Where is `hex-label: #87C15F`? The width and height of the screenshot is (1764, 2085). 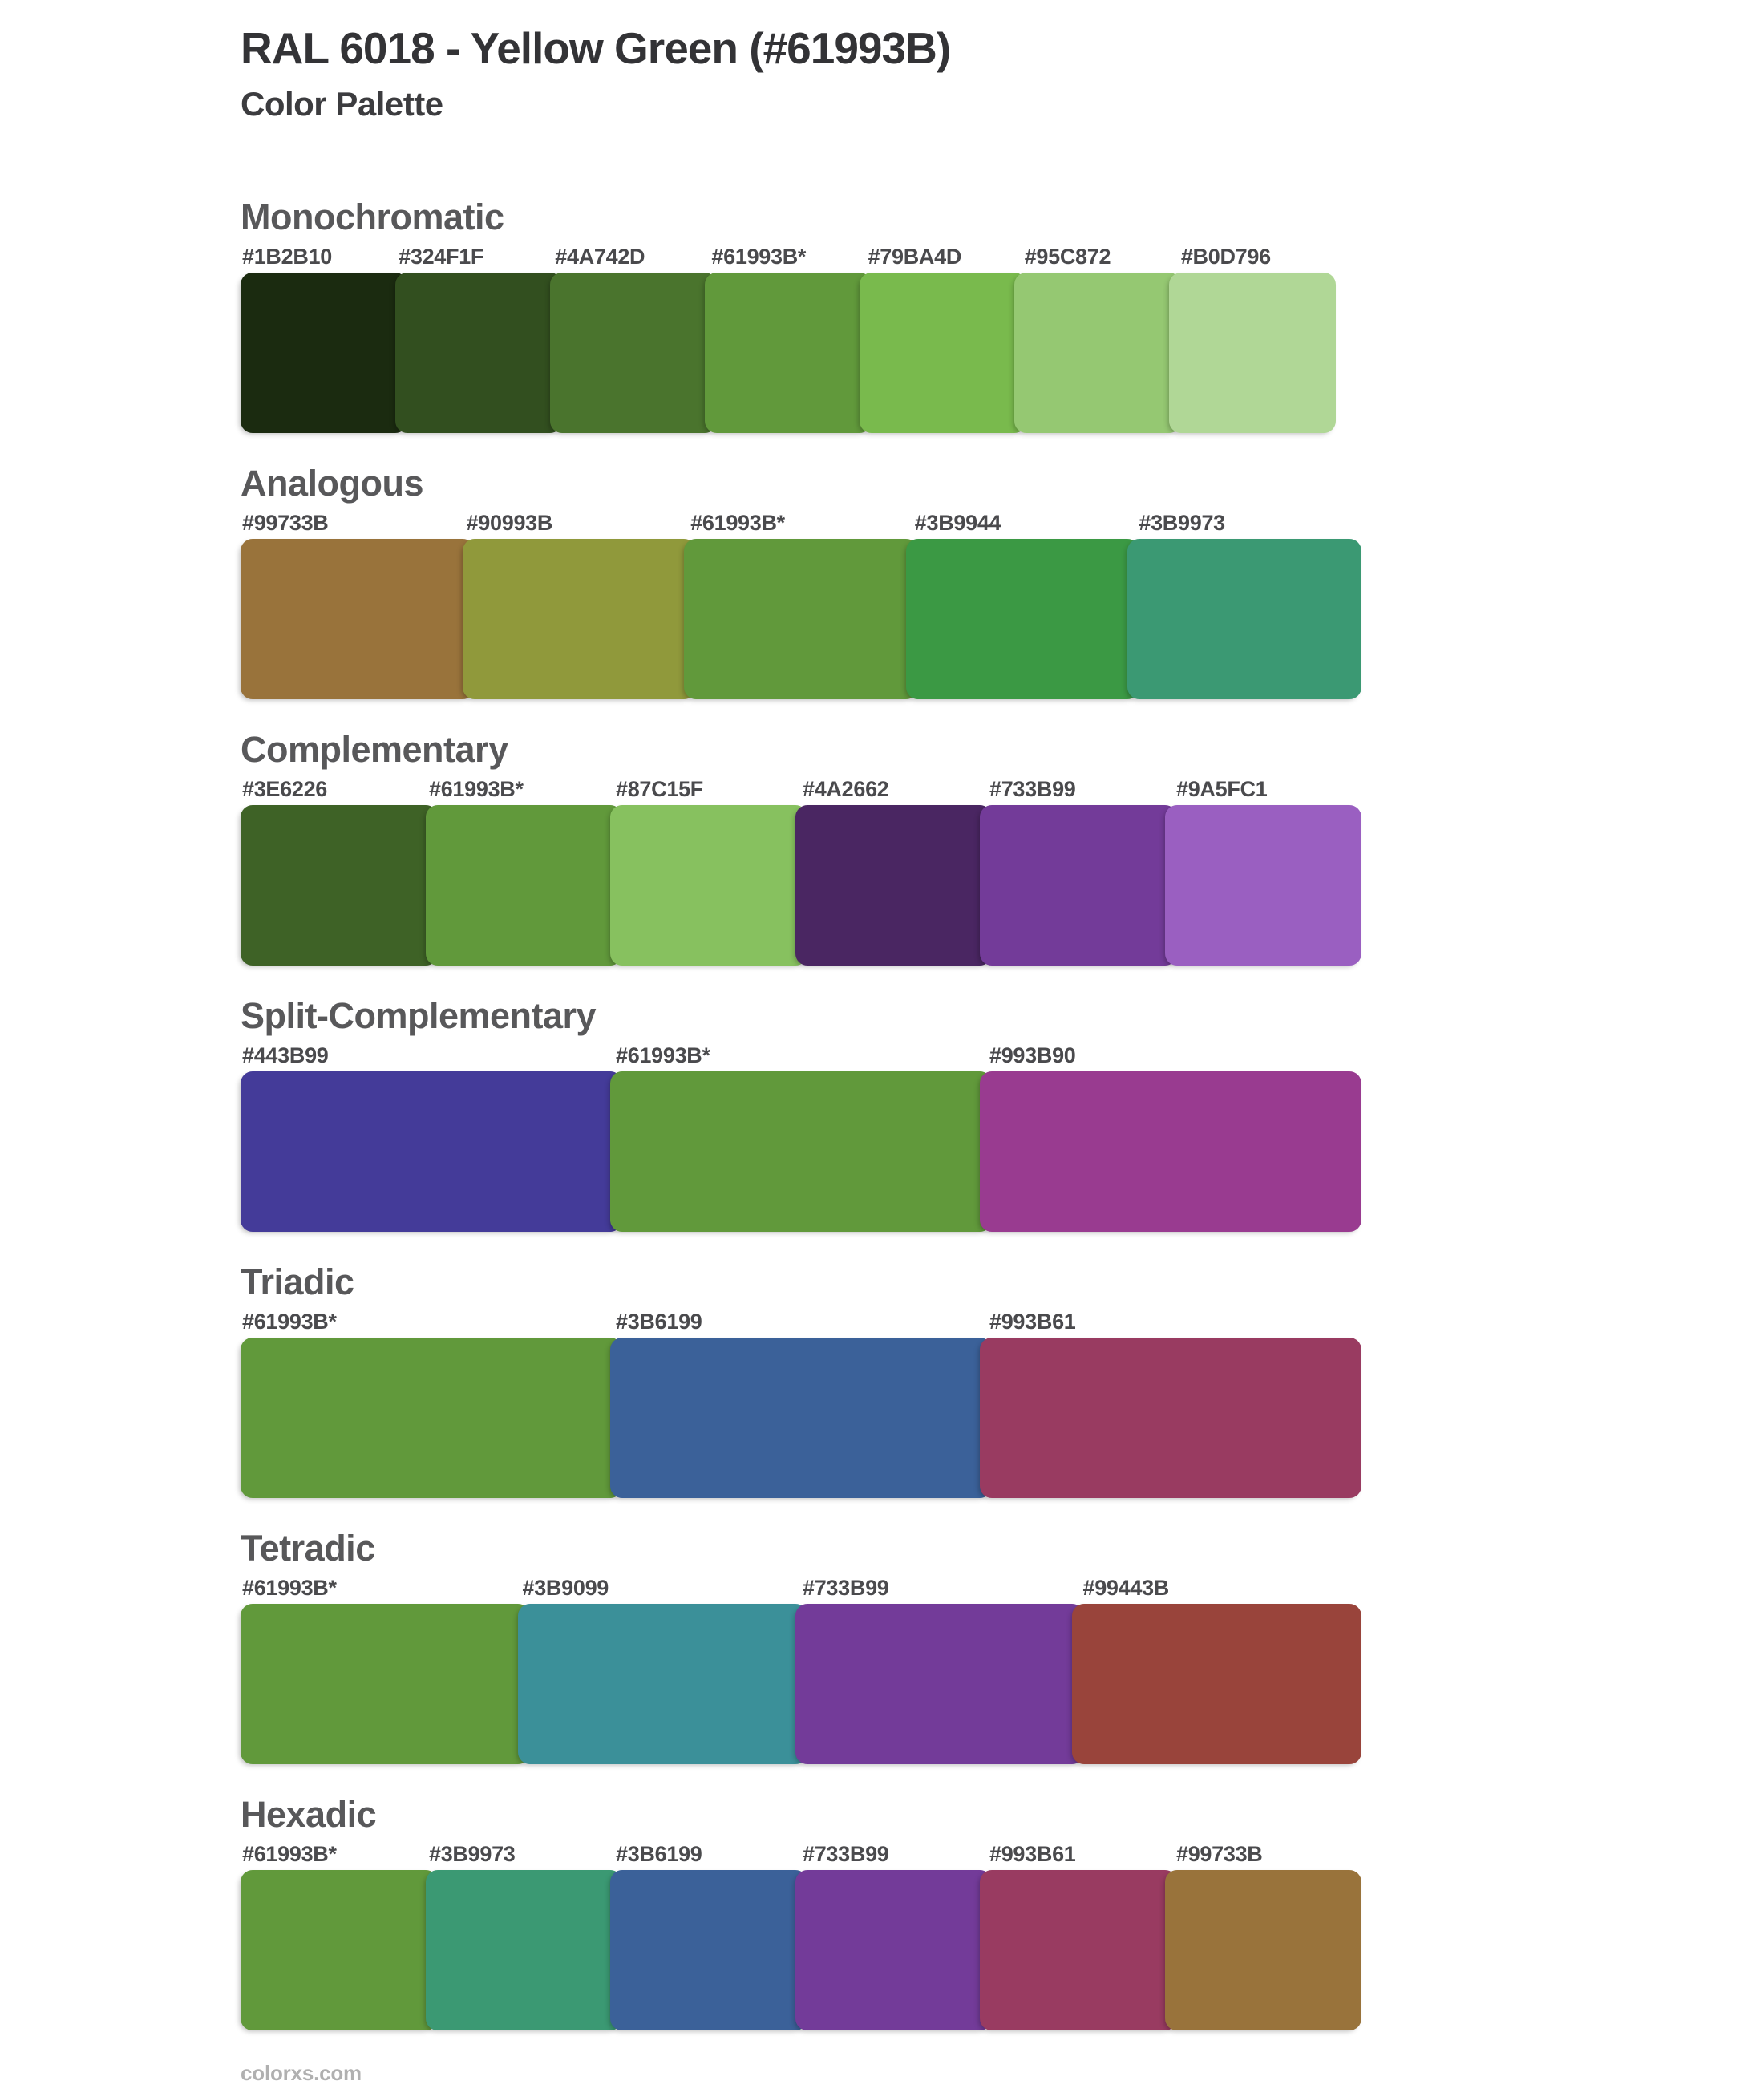 hex-label: #87C15F is located at coordinates (659, 788).